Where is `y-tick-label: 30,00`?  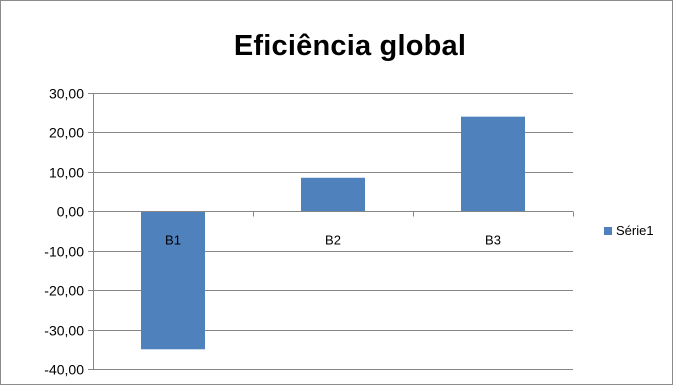 y-tick-label: 30,00 is located at coordinates (66, 94).